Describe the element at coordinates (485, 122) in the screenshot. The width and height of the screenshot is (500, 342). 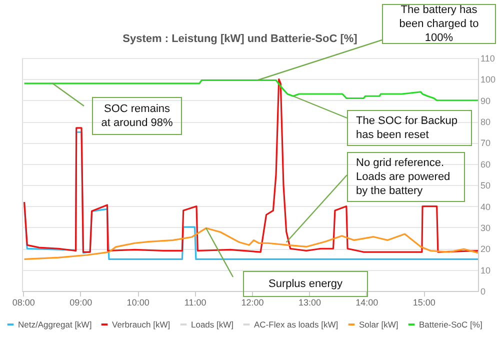
I see `y-tick-label: 80` at that location.